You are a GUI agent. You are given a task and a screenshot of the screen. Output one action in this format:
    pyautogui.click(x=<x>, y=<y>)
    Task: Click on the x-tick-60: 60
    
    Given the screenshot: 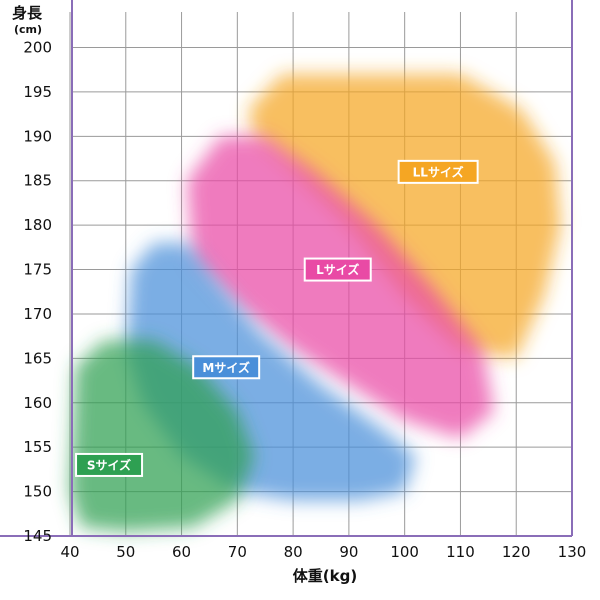 What is the action you would take?
    pyautogui.click(x=181, y=552)
    